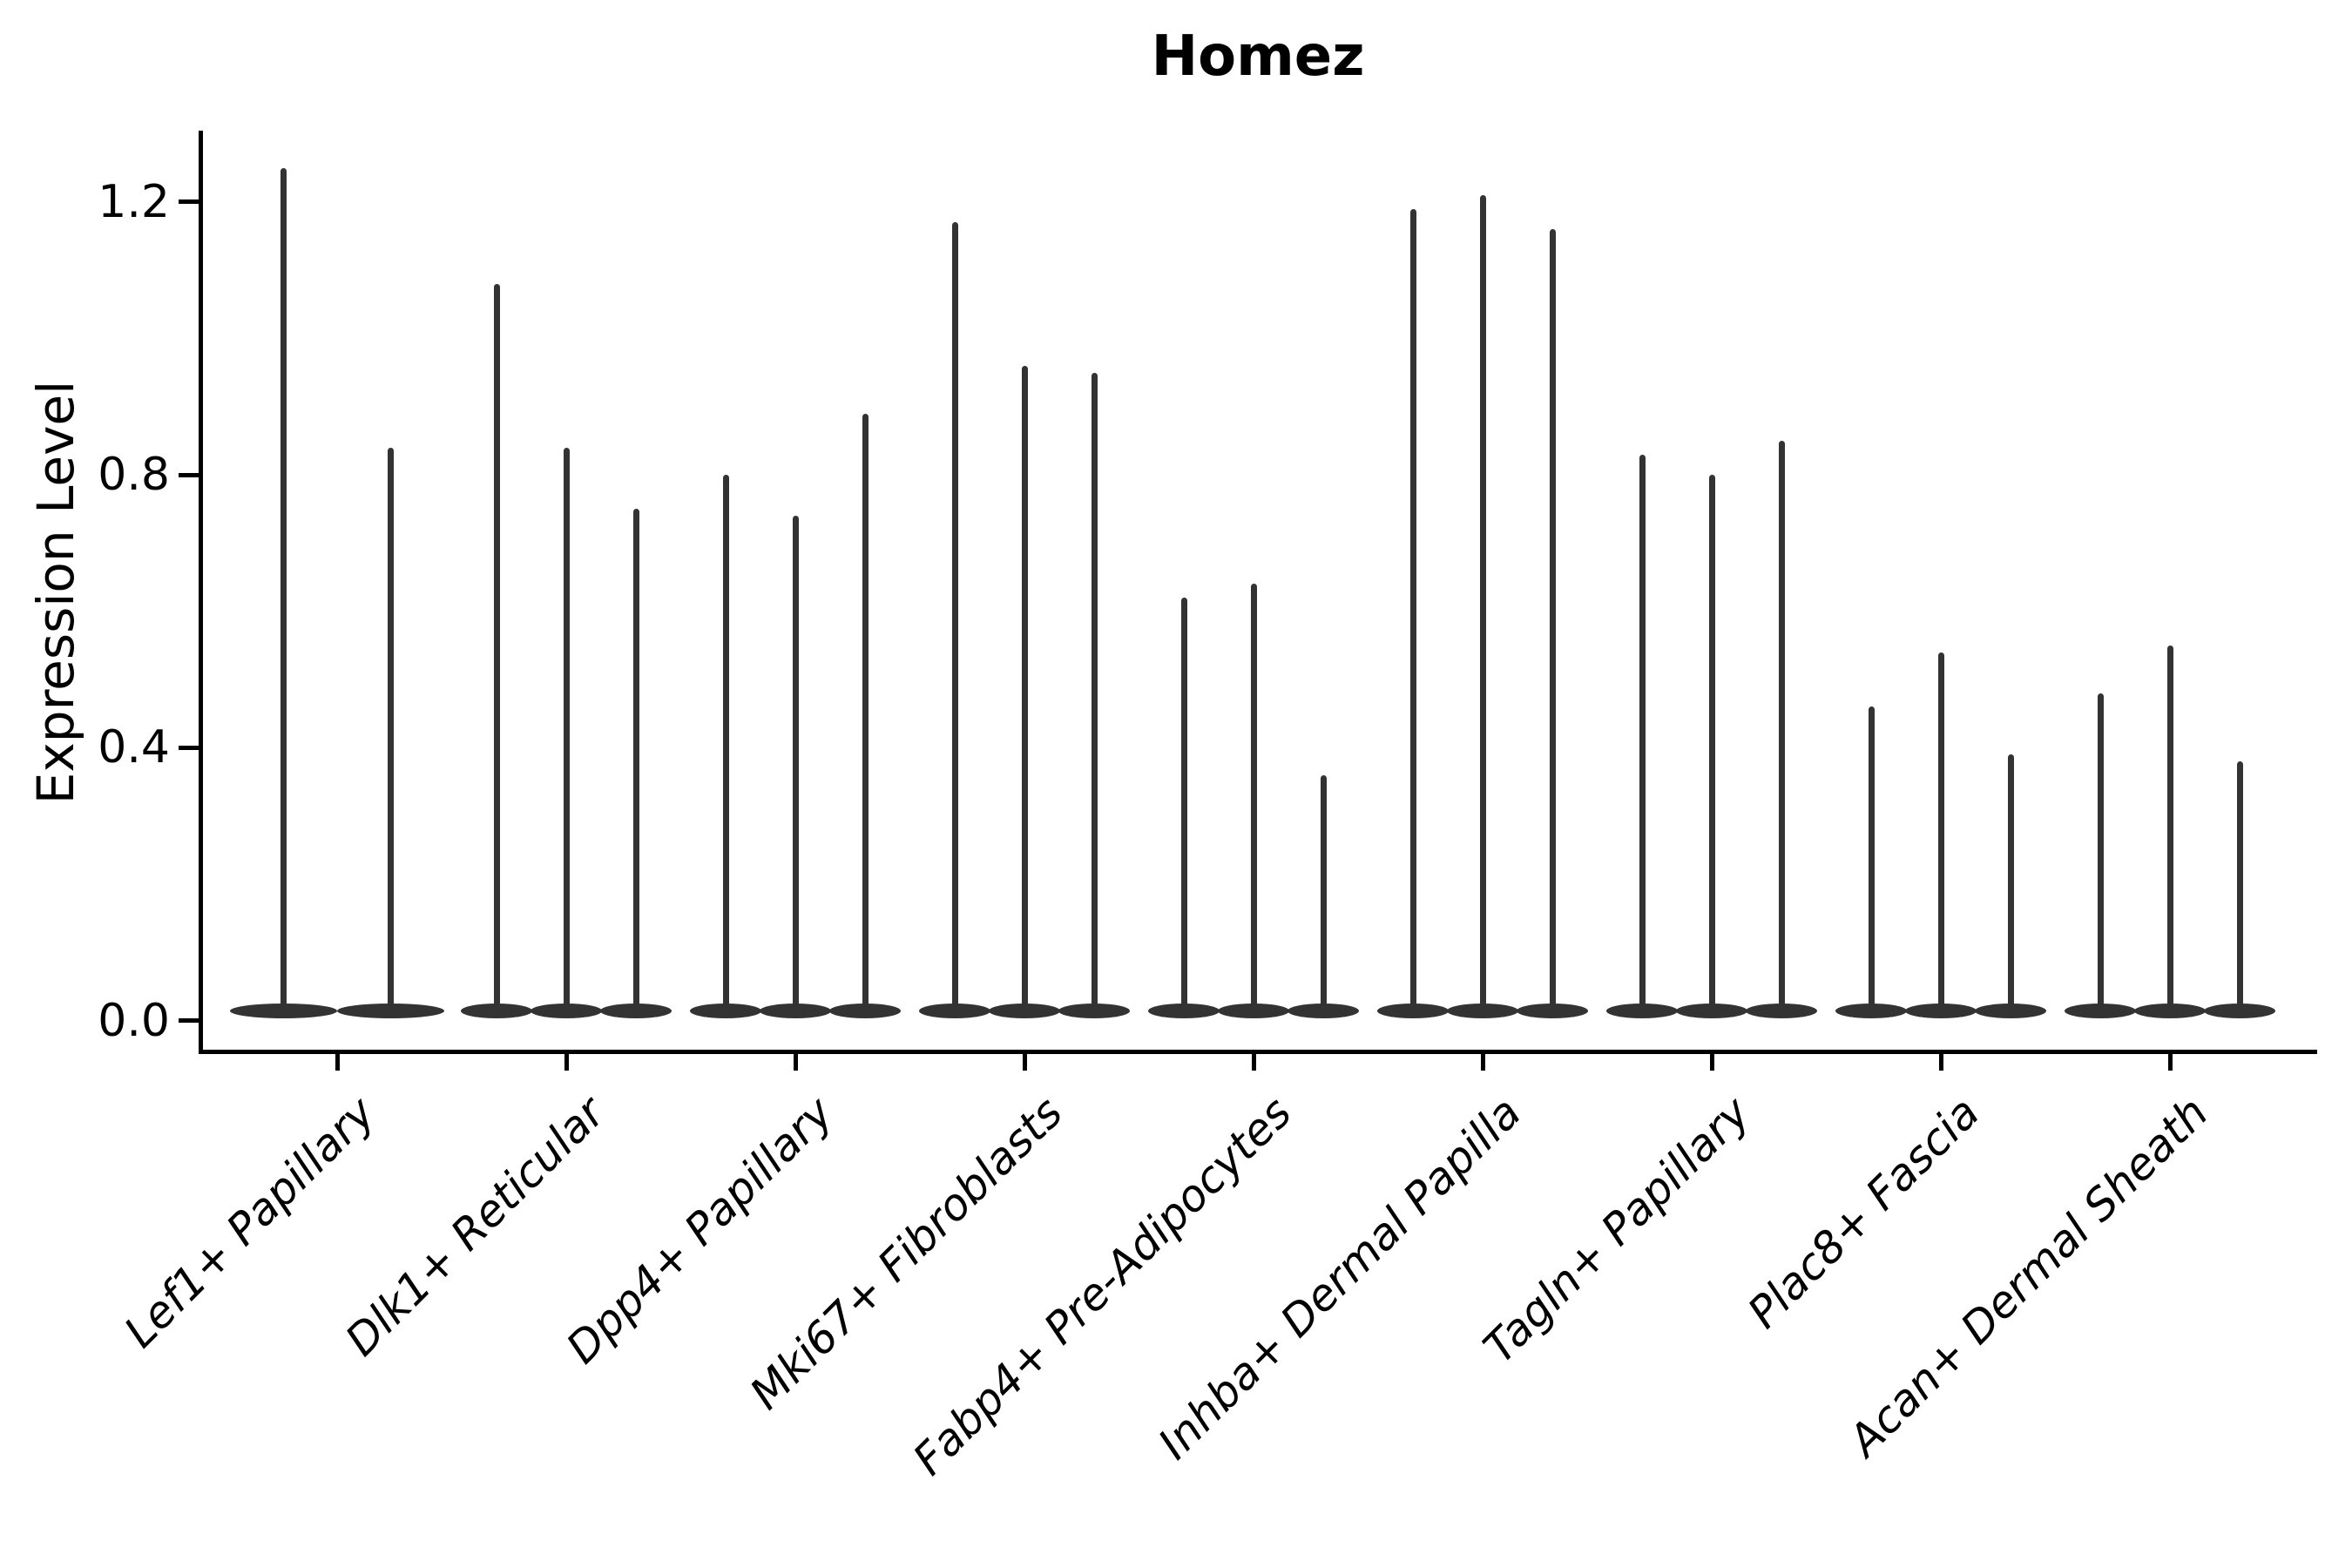 The image size is (2352, 1568). I want to click on y-tick-label: 0.0, so click(134, 1021).